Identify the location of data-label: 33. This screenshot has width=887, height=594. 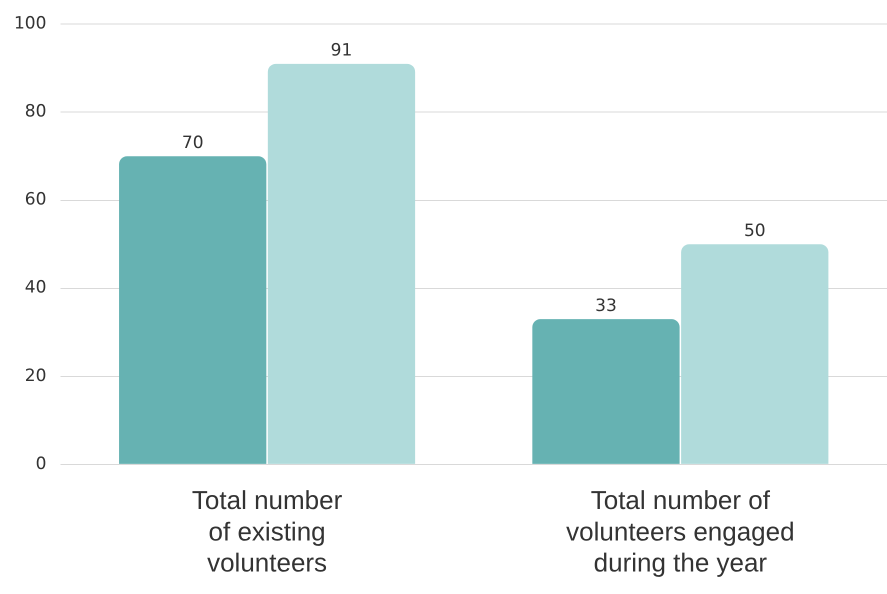
(606, 306).